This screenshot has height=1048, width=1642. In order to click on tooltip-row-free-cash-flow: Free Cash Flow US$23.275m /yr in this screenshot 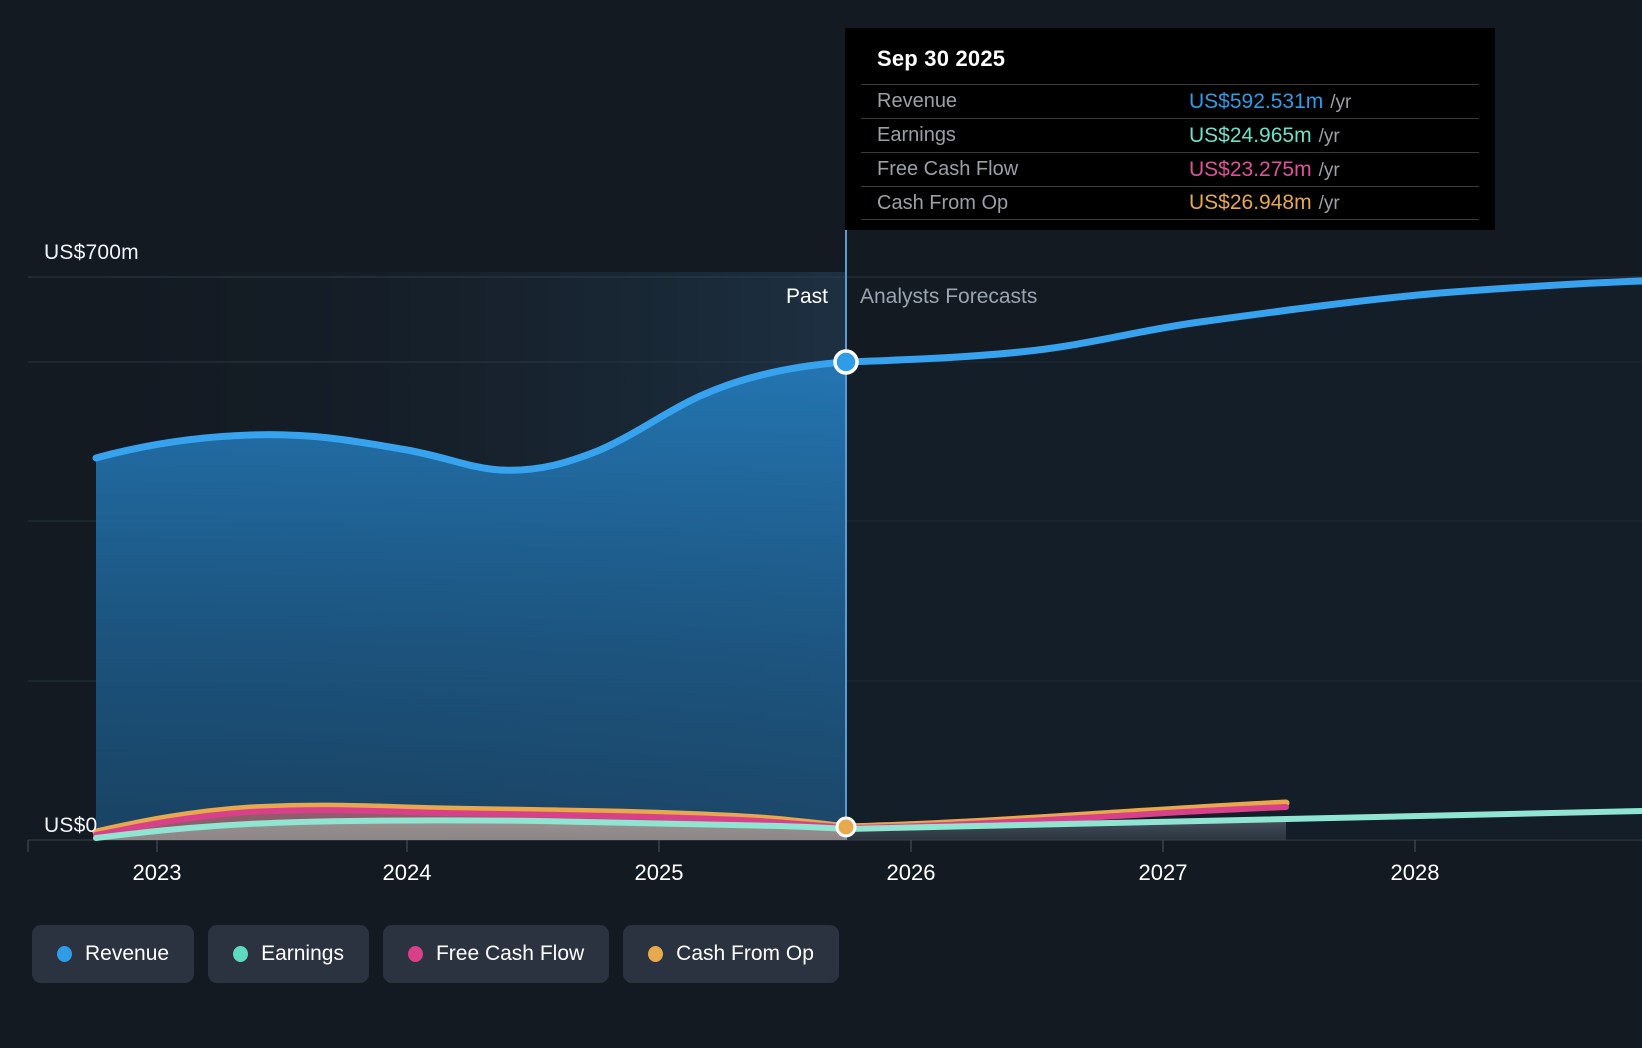, I will do `click(1170, 169)`.